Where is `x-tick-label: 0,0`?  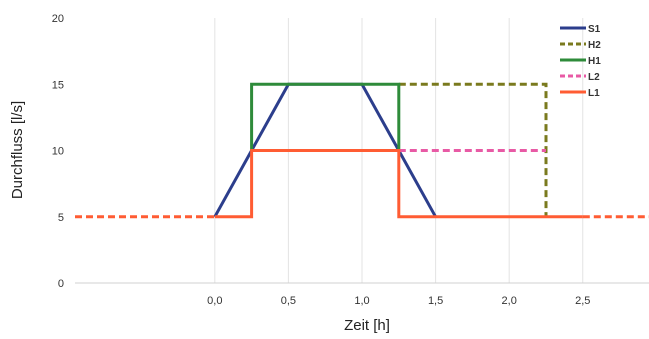
x-tick-label: 0,0 is located at coordinates (214, 301).